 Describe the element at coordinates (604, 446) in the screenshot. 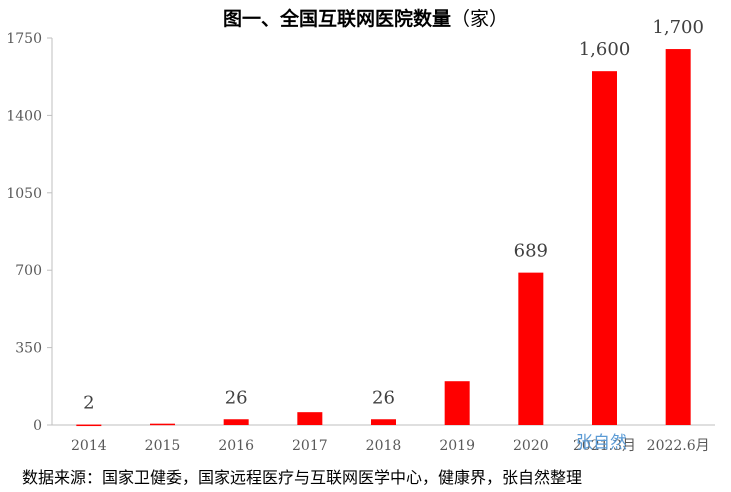

I see `x-tick-label: 2021.3月` at that location.